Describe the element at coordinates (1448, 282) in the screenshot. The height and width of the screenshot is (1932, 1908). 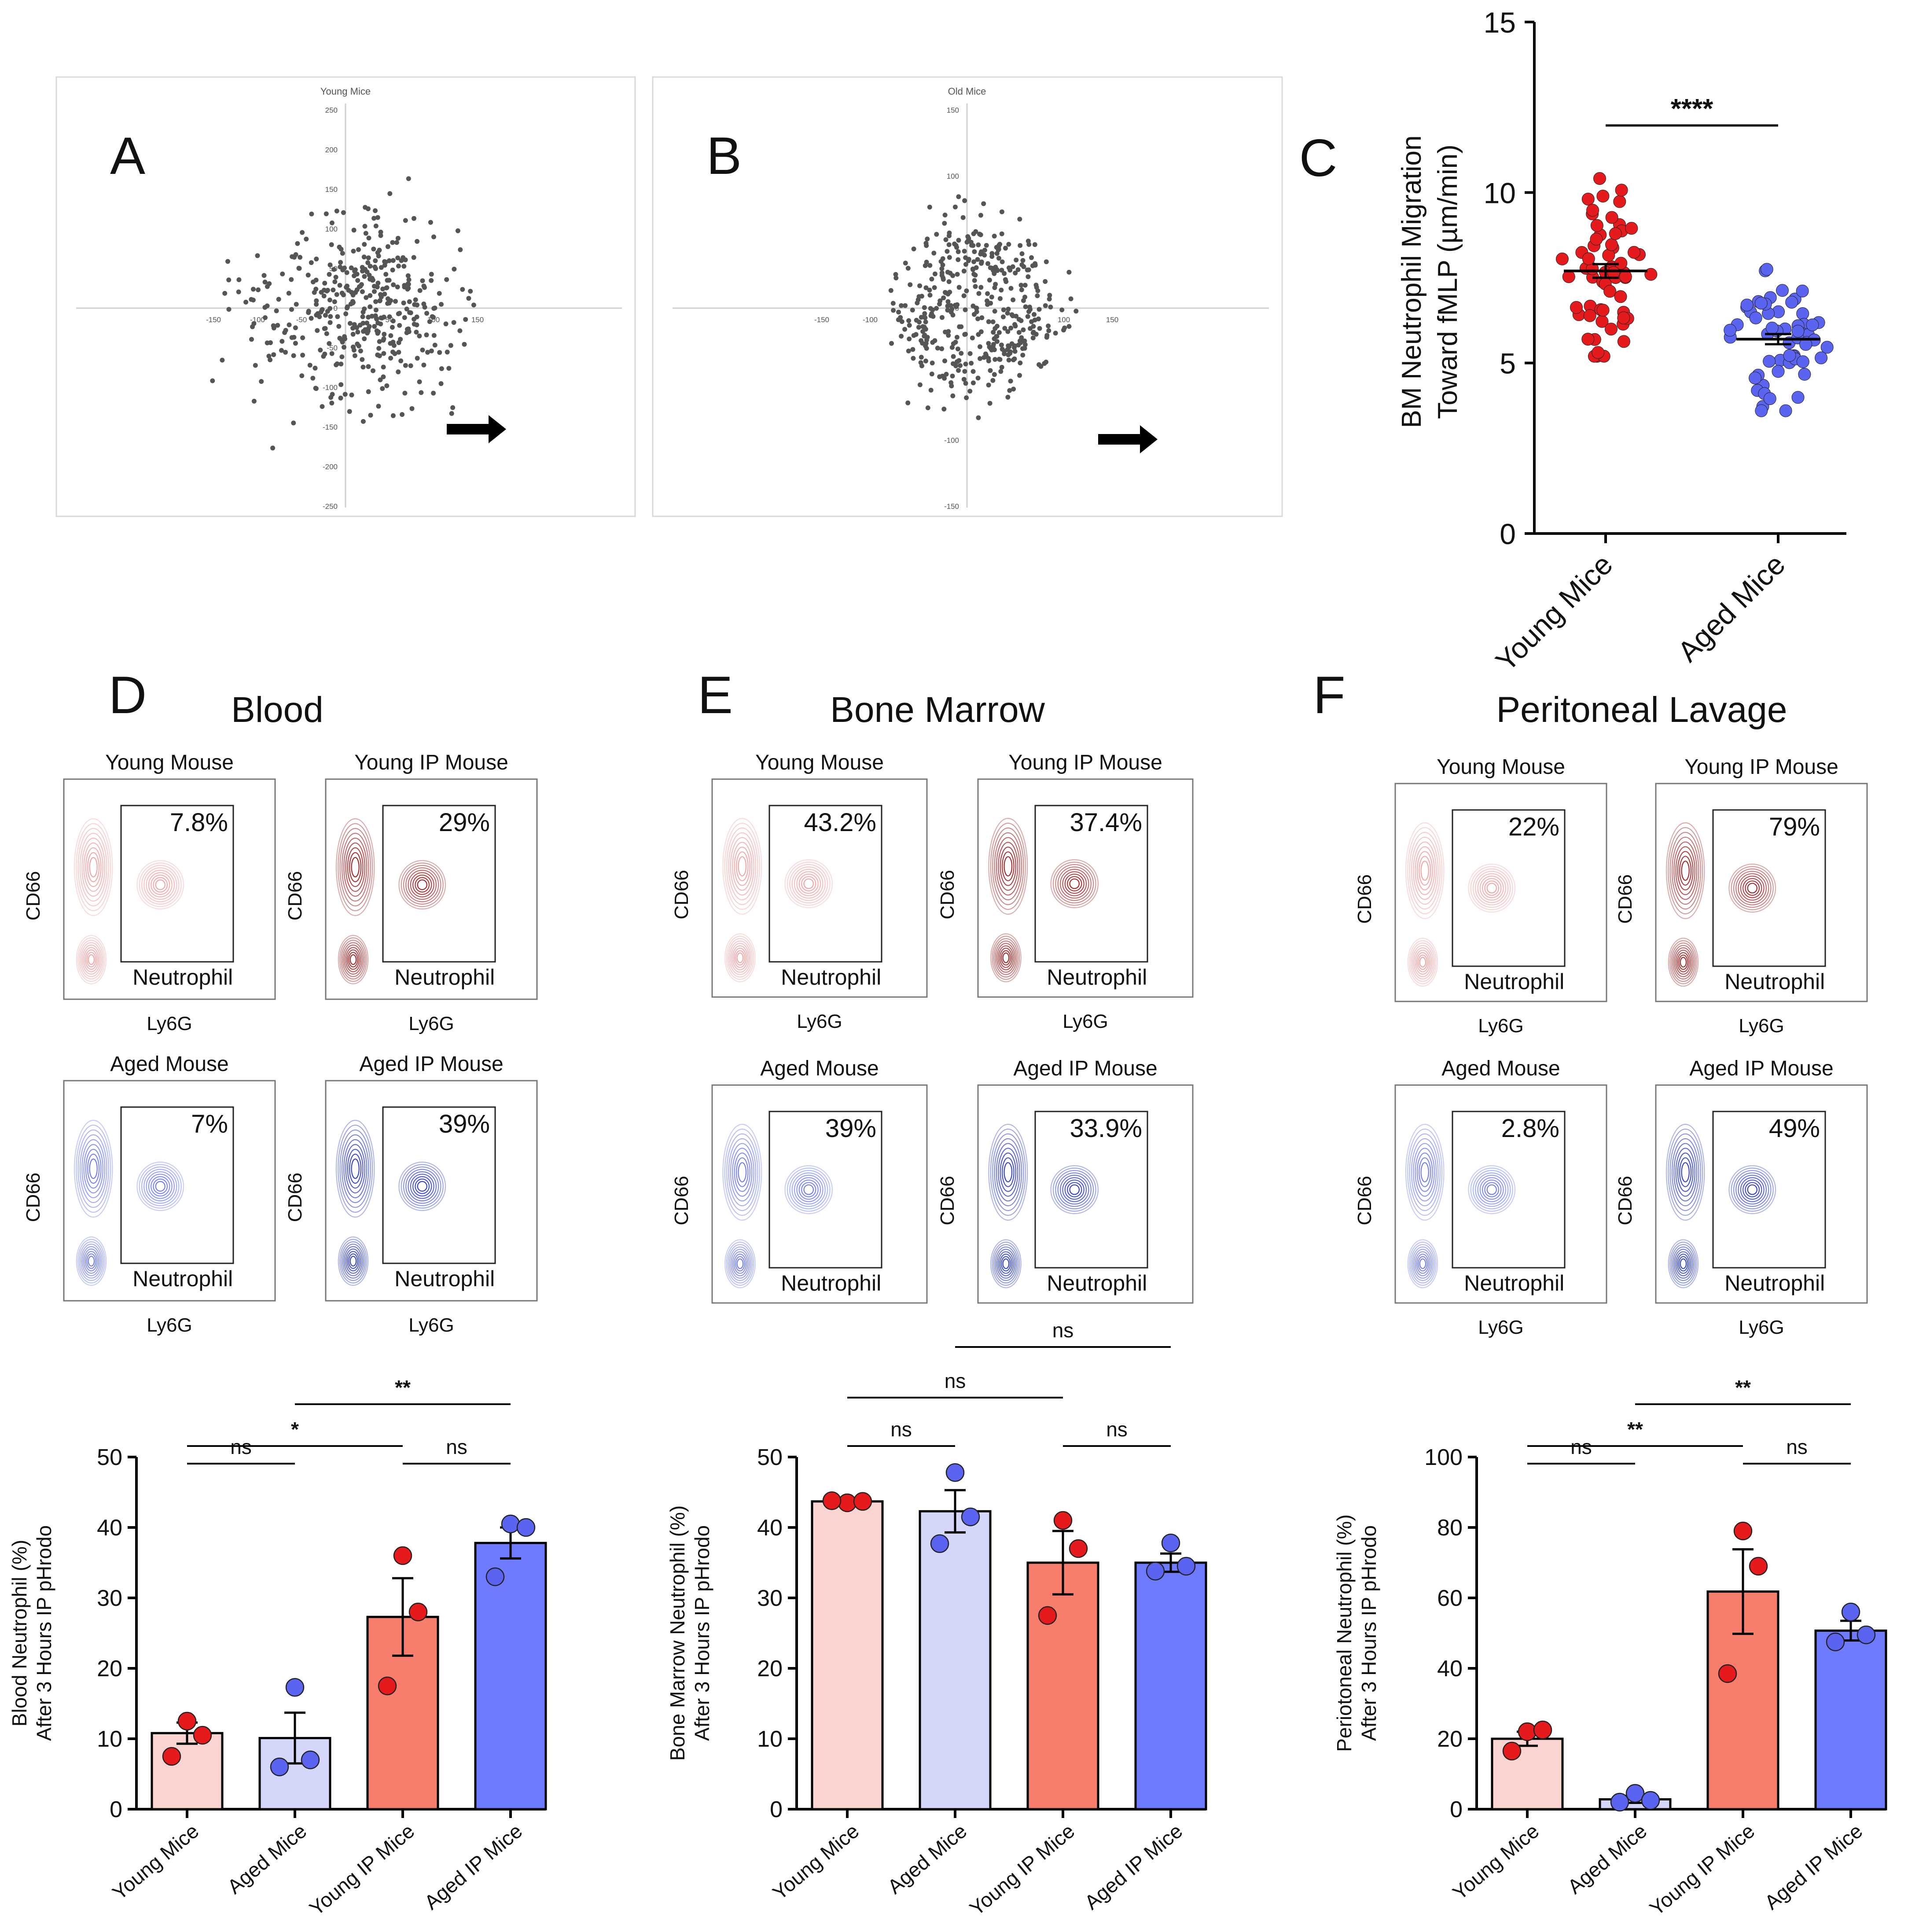
I see `y-axis-label: Toward fMLP (µm/min)` at that location.